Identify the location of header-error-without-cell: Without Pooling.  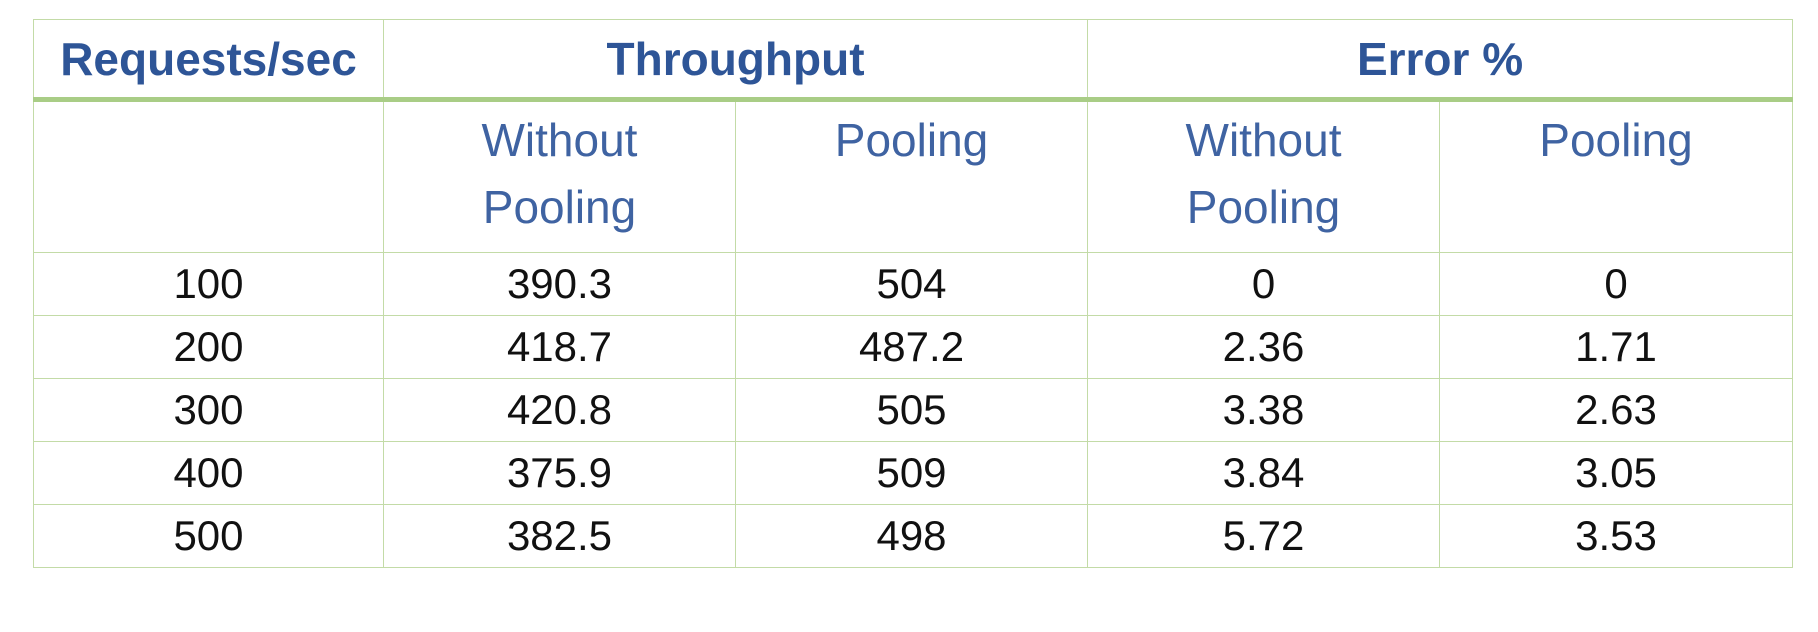
(1264, 176).